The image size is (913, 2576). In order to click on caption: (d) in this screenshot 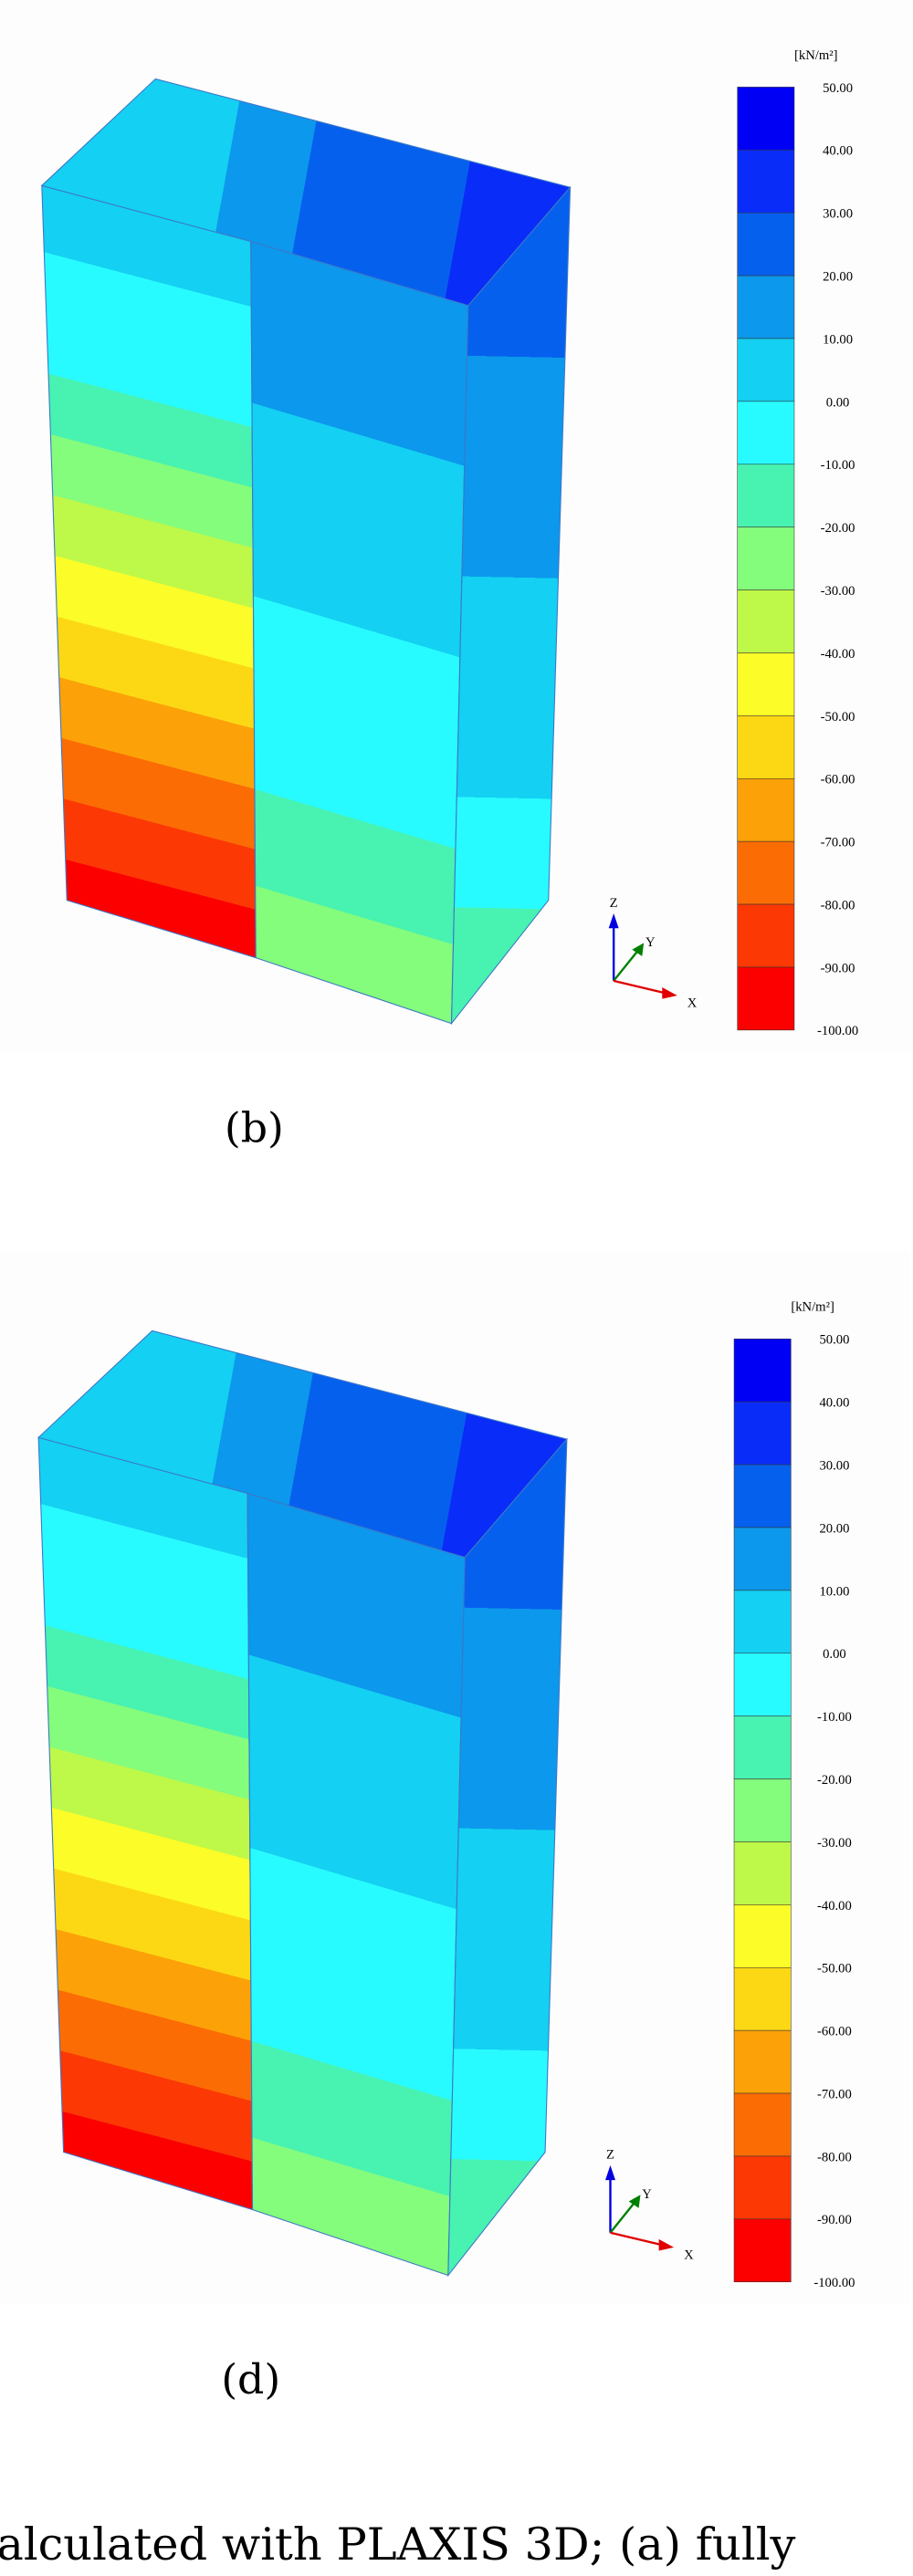, I will do `click(250, 2380)`.